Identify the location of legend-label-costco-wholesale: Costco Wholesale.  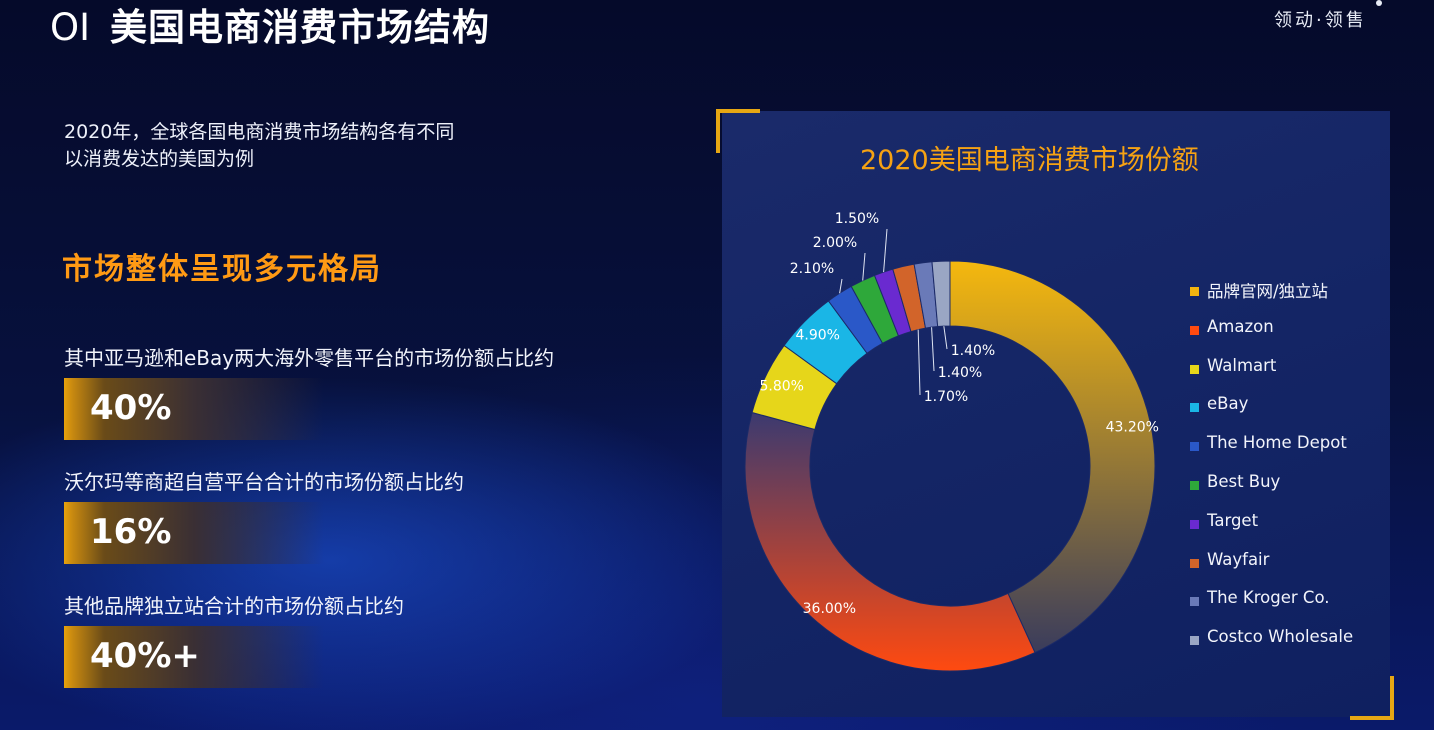
(1280, 637).